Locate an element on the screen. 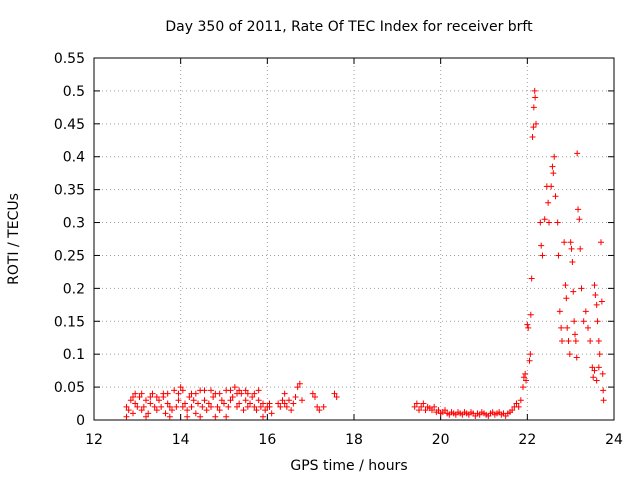 Image resolution: width=640 pixels, height=480 pixels. y-tick-label: 0.55 is located at coordinates (69, 59).